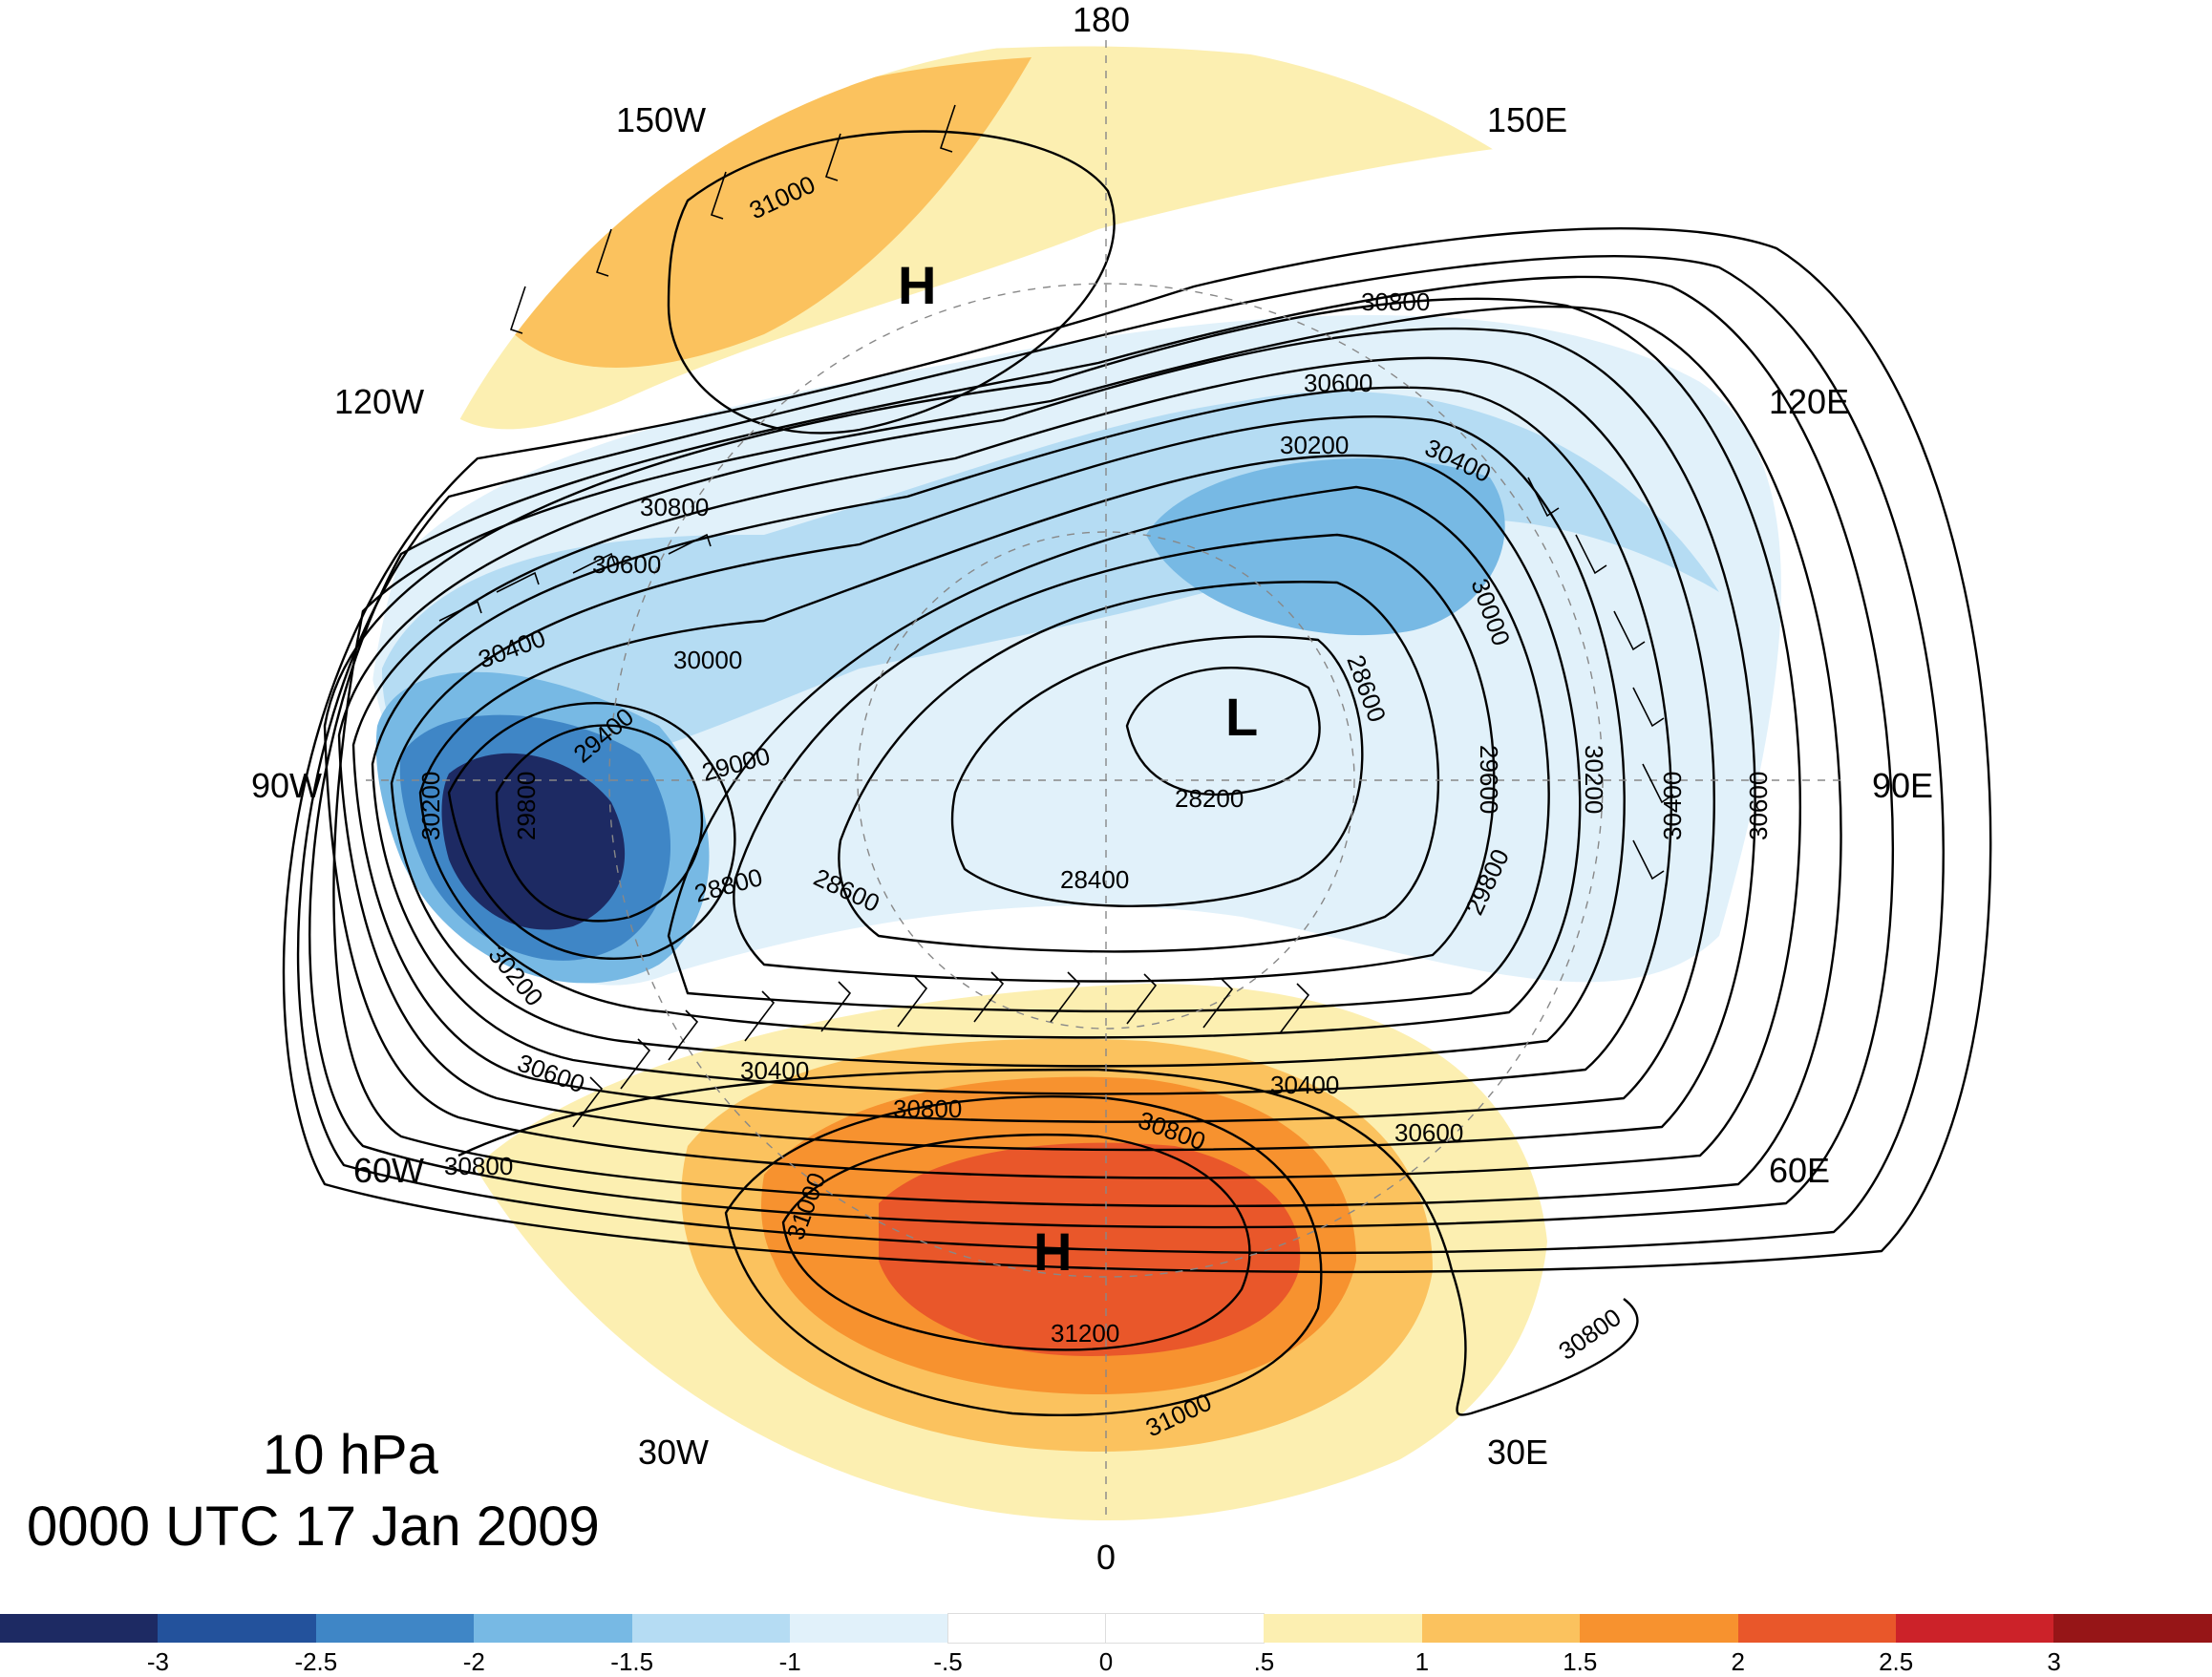 The height and width of the screenshot is (1677, 2212). I want to click on colorbar-tick-label: -2.5, so click(316, 1662).